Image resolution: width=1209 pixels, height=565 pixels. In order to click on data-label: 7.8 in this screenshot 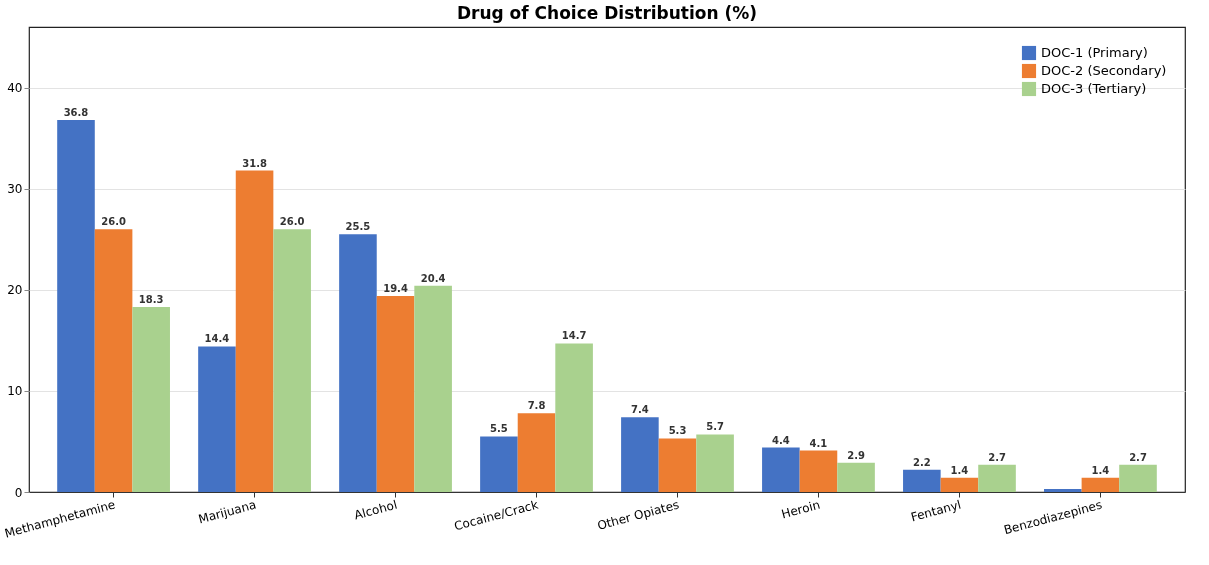, I will do `click(536, 406)`.